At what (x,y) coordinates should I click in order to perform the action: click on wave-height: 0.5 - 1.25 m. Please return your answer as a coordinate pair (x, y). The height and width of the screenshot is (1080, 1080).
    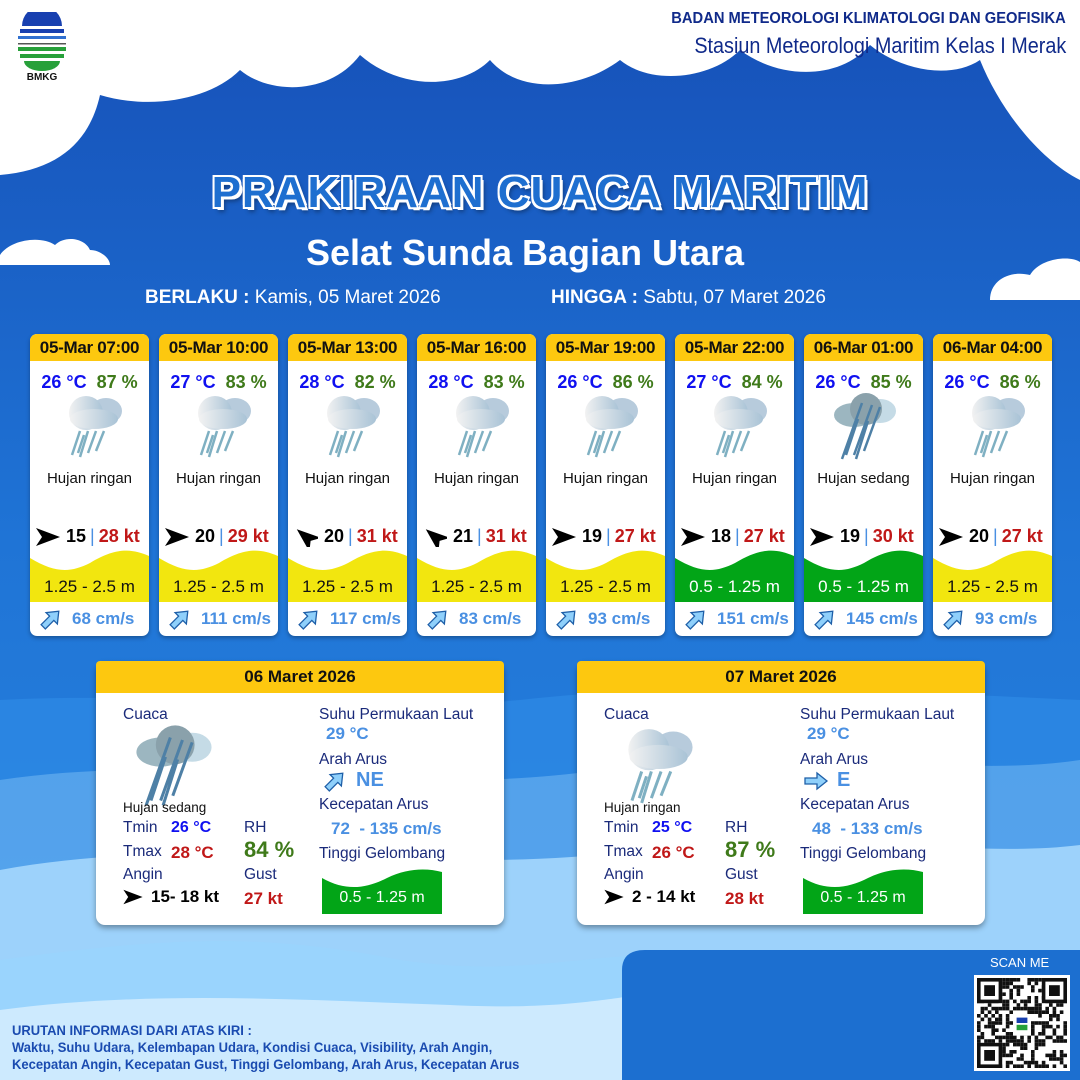
    Looking at the image, I should click on (734, 586).